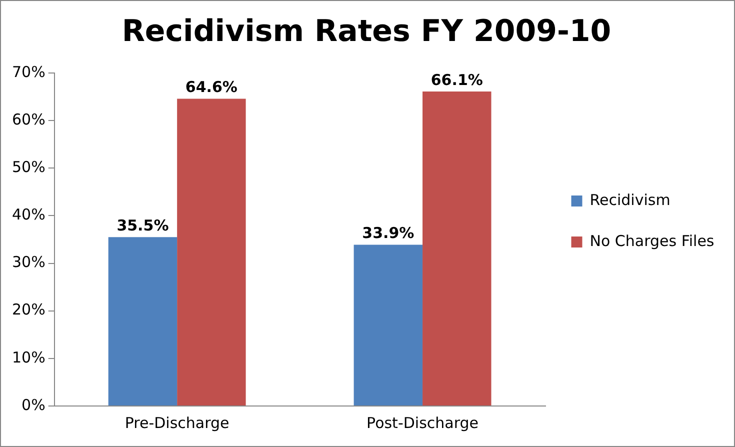  What do you see at coordinates (177, 423) in the screenshot?
I see `x-tick-label: Pre-Discharge` at bounding box center [177, 423].